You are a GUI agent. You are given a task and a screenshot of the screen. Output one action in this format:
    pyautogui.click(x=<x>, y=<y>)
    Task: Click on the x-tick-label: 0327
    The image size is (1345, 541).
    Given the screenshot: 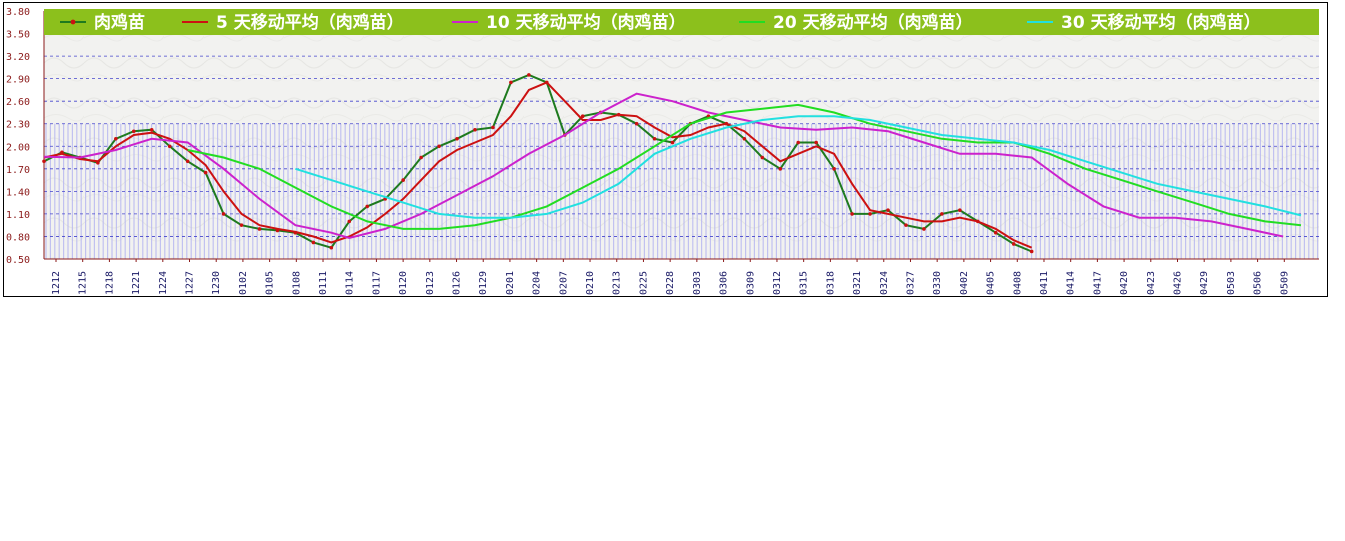 What is the action you would take?
    pyautogui.click(x=910, y=283)
    